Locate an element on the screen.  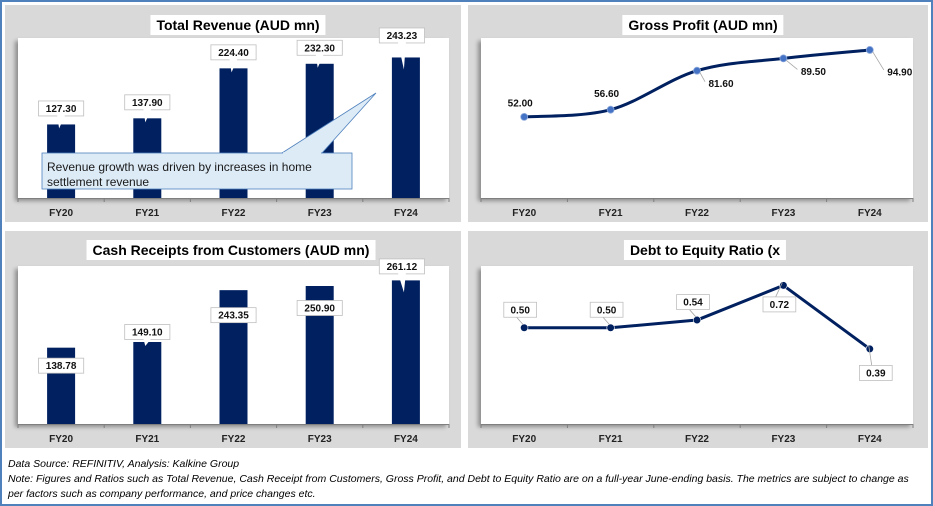
data-label-fy24-text: 261.12 is located at coordinates (402, 267).